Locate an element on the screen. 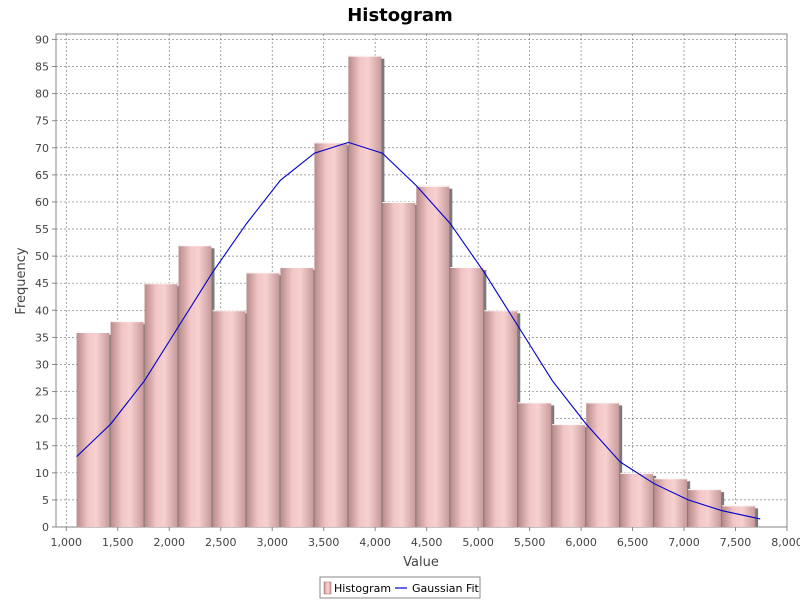 The image size is (800, 600). x-tick-label: 1,500 is located at coordinates (118, 542).